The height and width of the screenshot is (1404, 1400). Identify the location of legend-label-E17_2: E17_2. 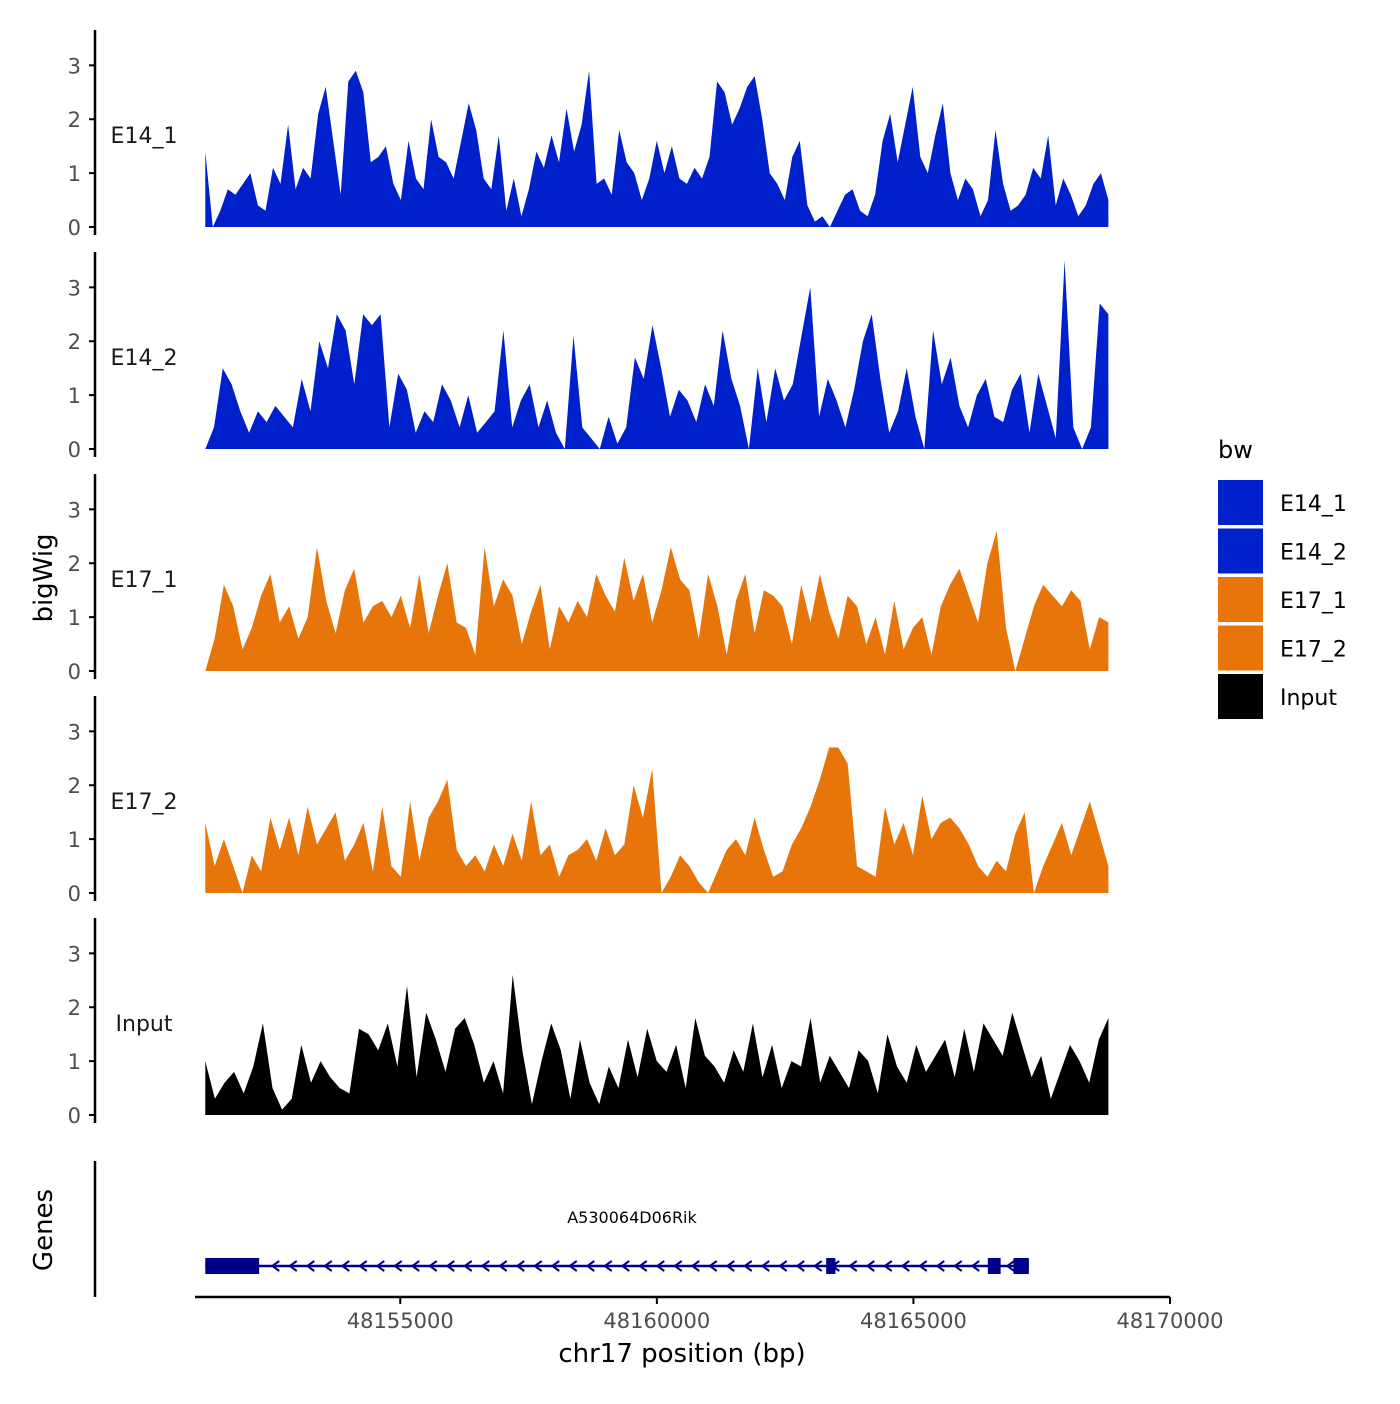
(1313, 650).